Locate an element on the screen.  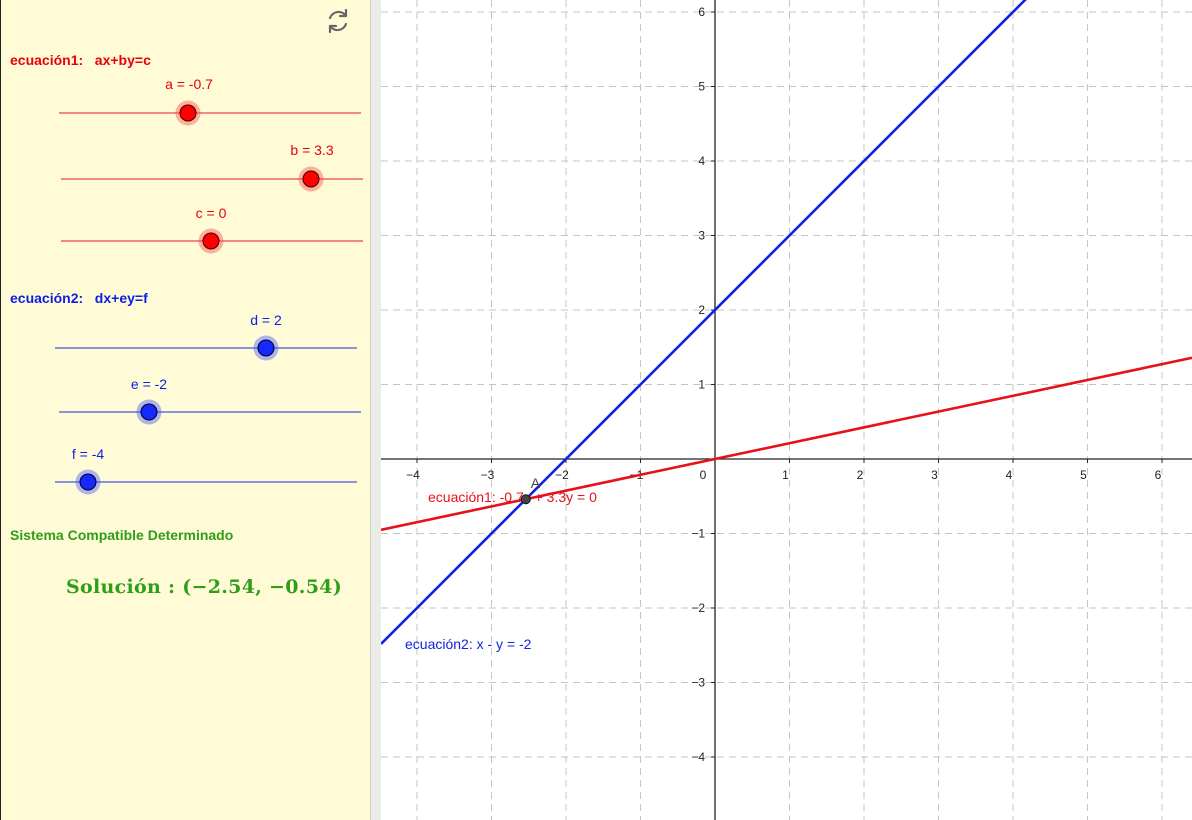
x-tick-label: −4 is located at coordinates (413, 475).